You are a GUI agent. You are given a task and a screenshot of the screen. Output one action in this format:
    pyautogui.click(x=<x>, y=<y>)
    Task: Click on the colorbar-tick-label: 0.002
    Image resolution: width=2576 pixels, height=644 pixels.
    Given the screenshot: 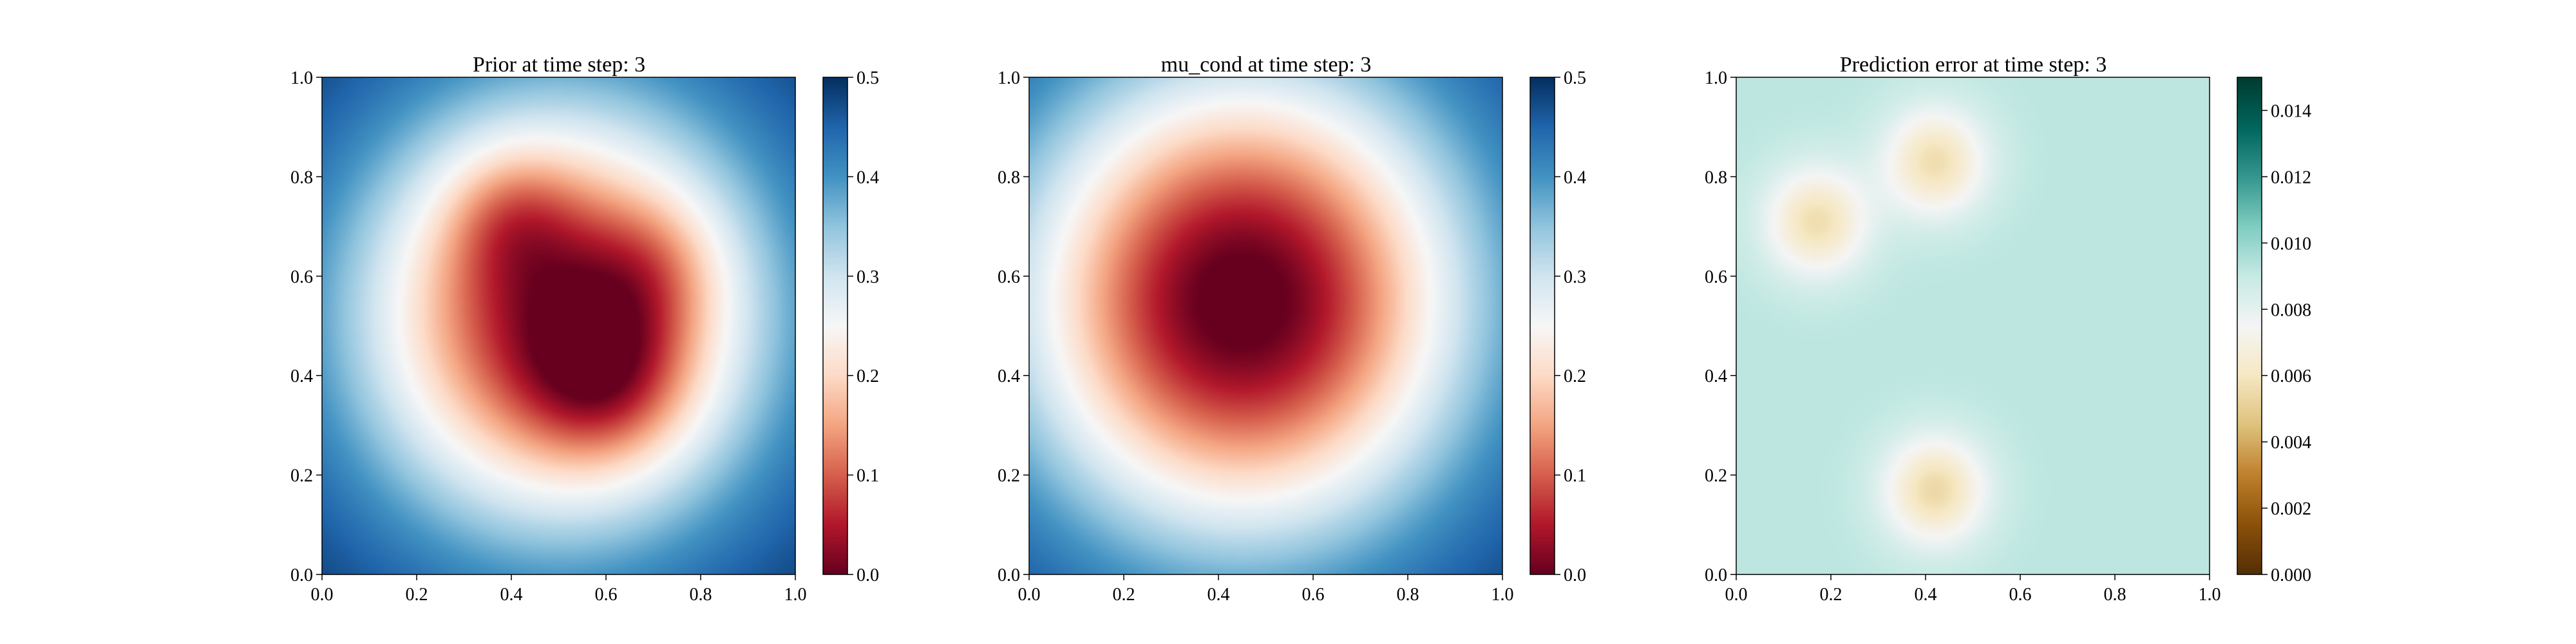 What is the action you would take?
    pyautogui.click(x=2291, y=509)
    